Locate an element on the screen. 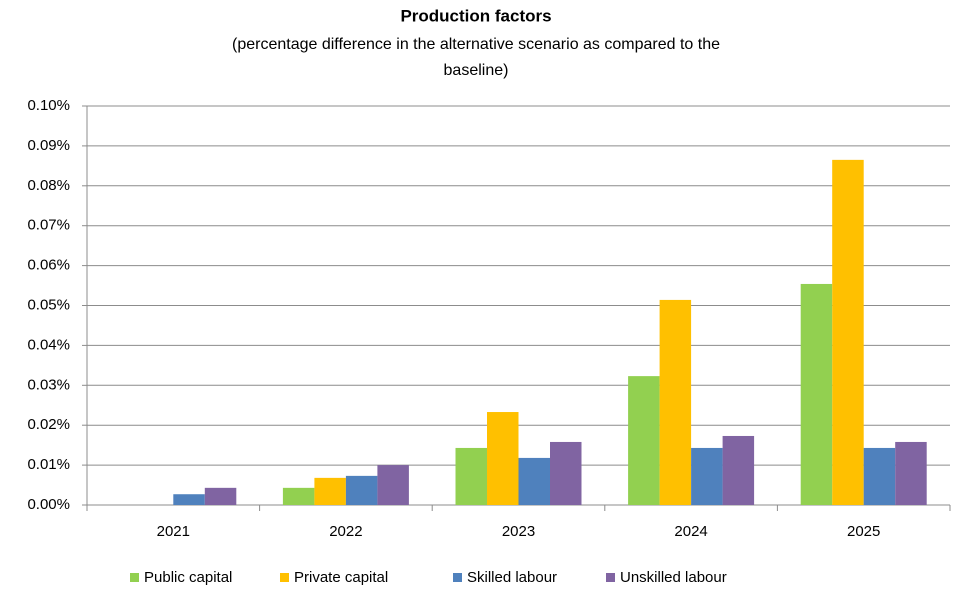 The height and width of the screenshot is (596, 953). legend-label: Unskilled labour is located at coordinates (673, 577).